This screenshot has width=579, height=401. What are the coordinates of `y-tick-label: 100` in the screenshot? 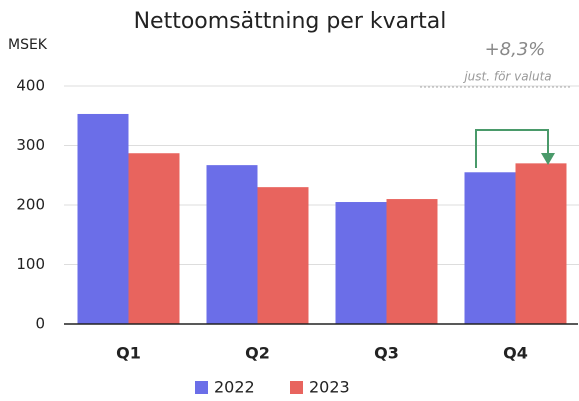 It's located at (30, 264).